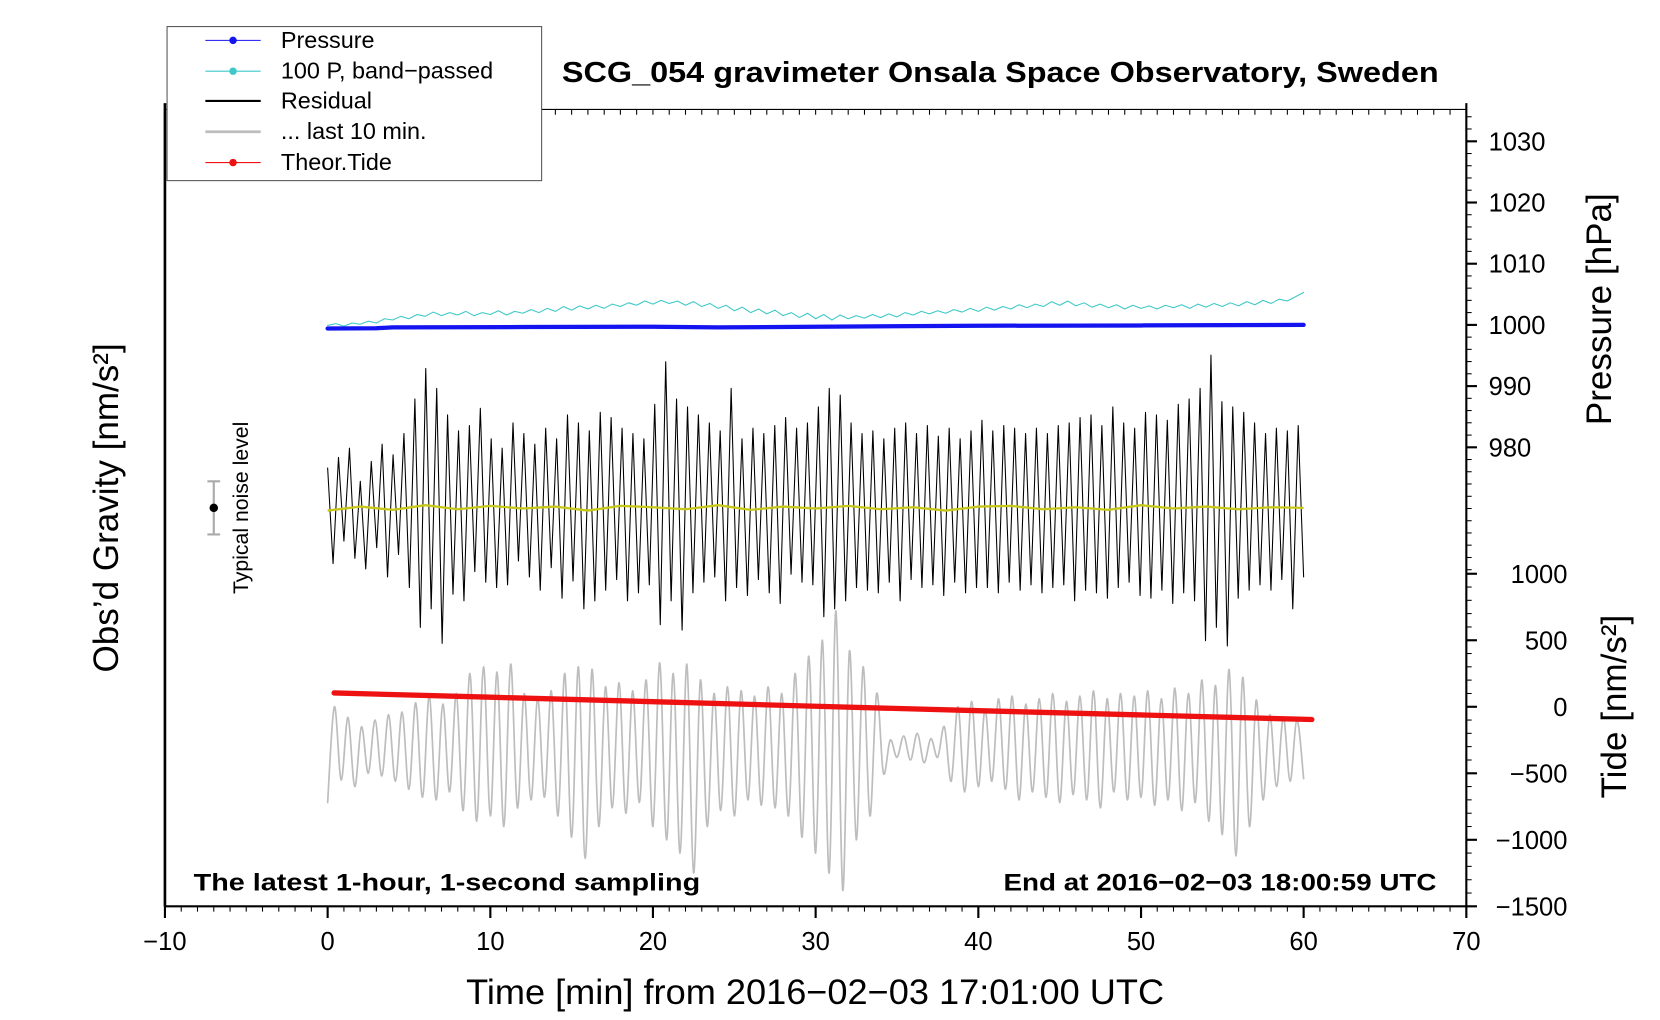  I want to click on pressure-tick-label: 1020, so click(1517, 204).